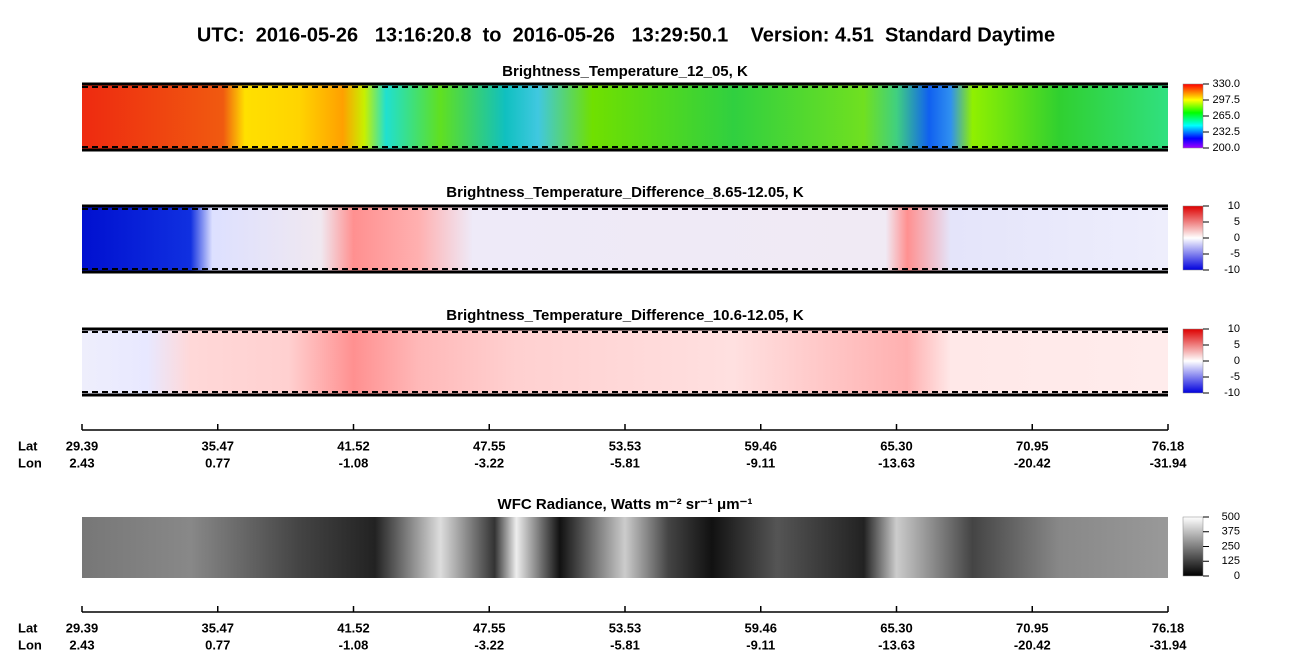 The width and height of the screenshot is (1300, 667). Describe the element at coordinates (1226, 148) in the screenshot. I see `colorbar-tick-label: 200.0` at that location.